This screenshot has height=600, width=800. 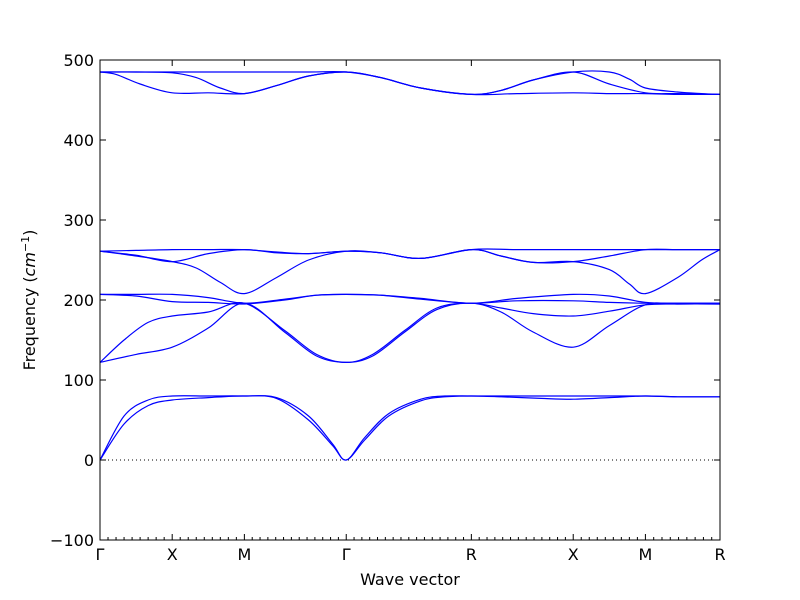 I want to click on y-tick-label: −100, so click(x=72, y=540).